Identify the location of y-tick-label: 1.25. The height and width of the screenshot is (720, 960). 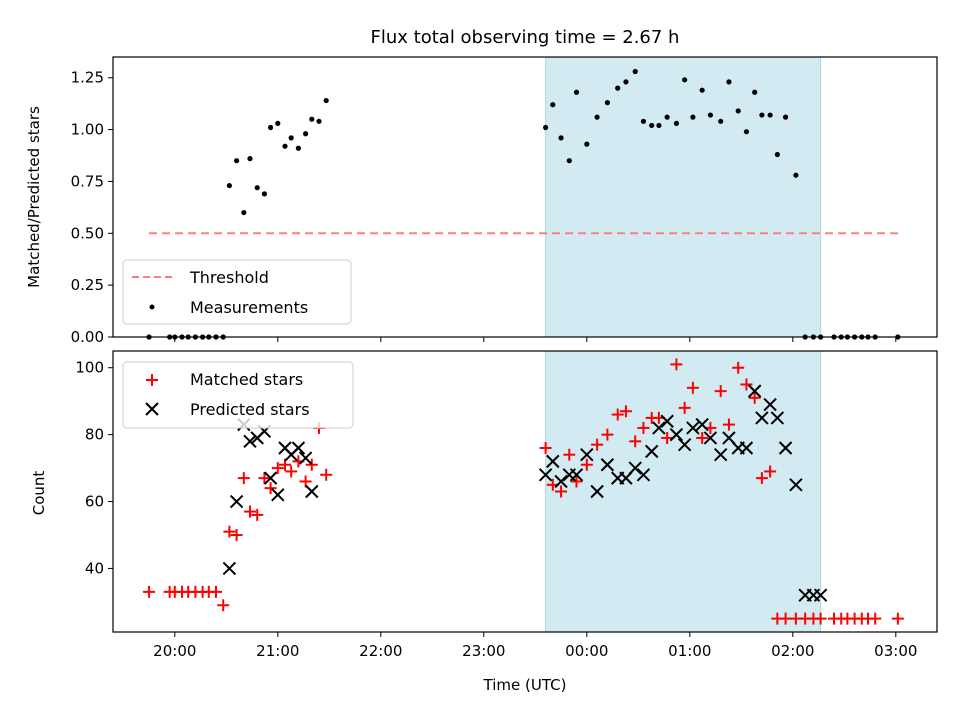
(87, 78).